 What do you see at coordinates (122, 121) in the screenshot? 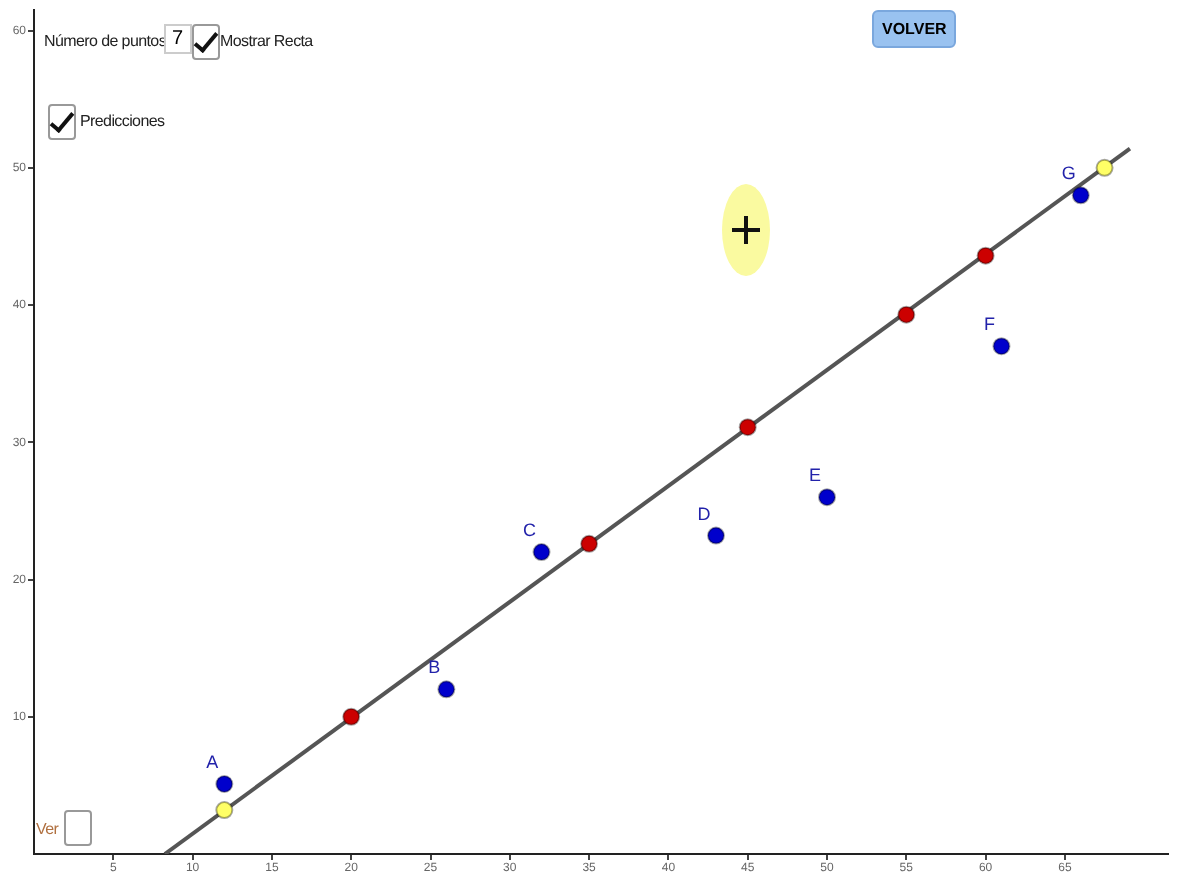
I see `annotation: Predicciones` at bounding box center [122, 121].